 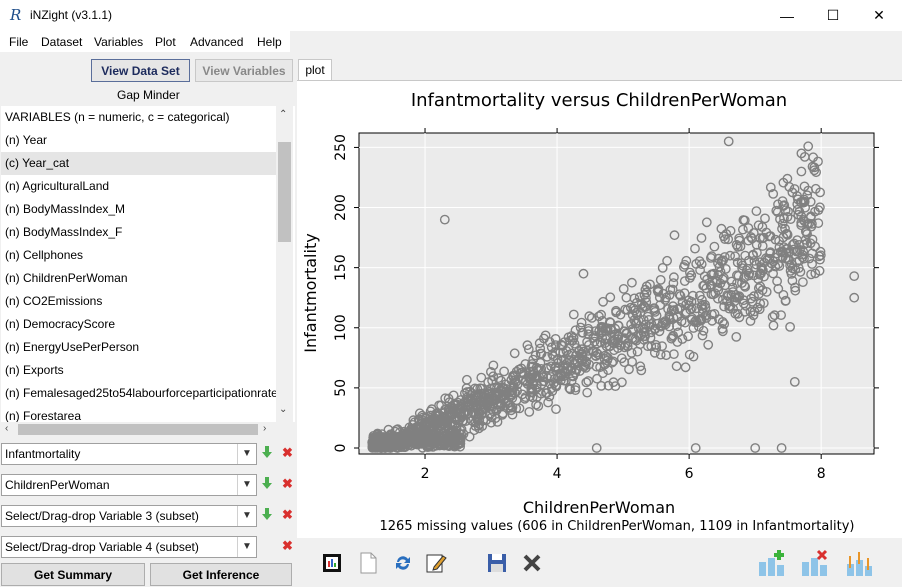 I want to click on menu-dataset: Dataset, so click(x=62, y=42).